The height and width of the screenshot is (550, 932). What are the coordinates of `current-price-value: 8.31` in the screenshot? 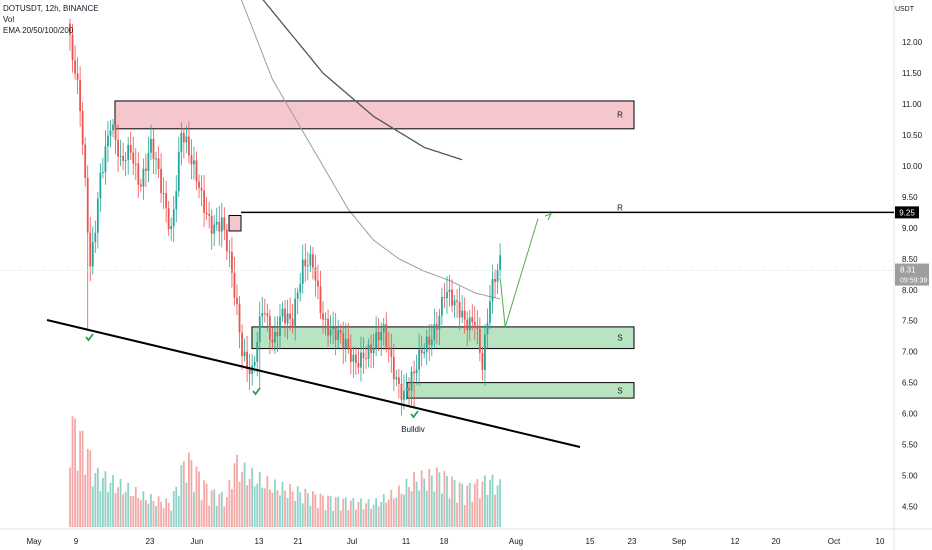 It's located at (908, 270).